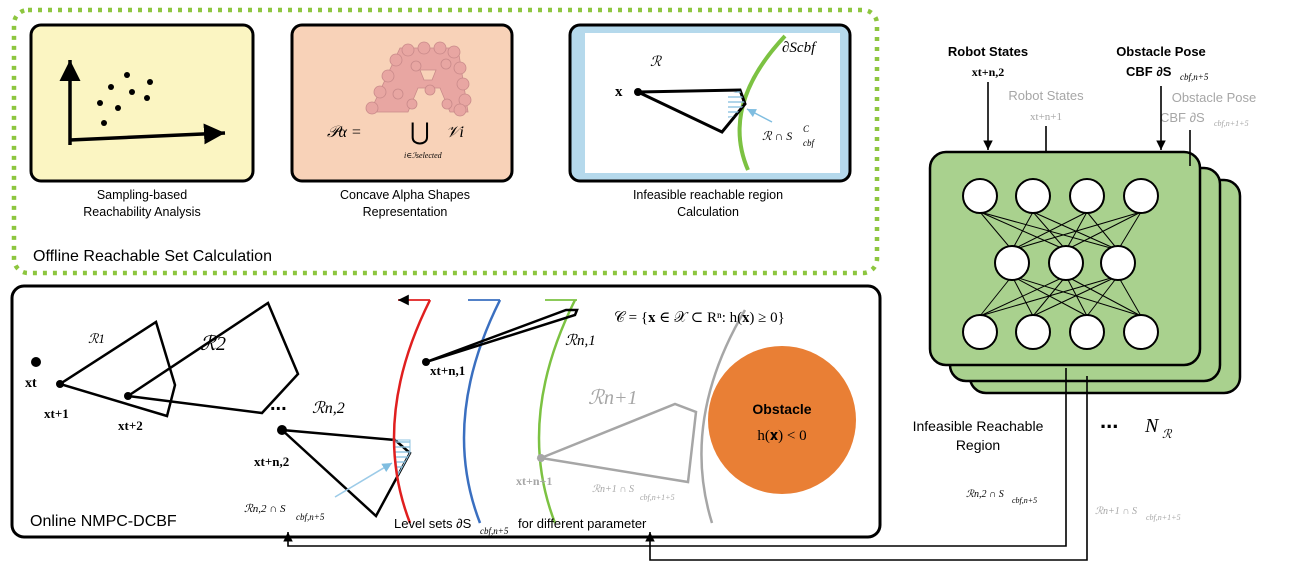  Describe the element at coordinates (213, 344) in the screenshot. I see `R2-label: ℛ2` at that location.